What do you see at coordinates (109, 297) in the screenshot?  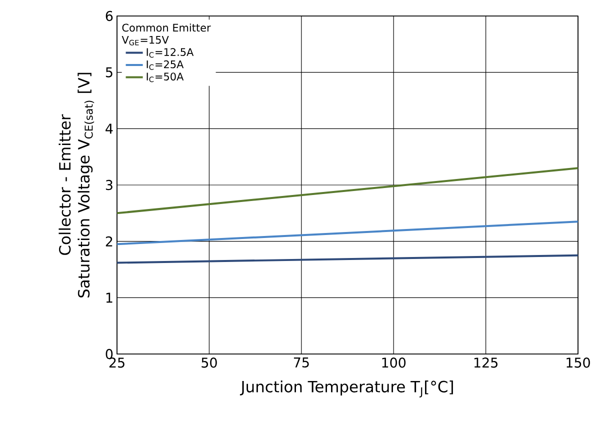 I see `y-tick-label: 1` at bounding box center [109, 297].